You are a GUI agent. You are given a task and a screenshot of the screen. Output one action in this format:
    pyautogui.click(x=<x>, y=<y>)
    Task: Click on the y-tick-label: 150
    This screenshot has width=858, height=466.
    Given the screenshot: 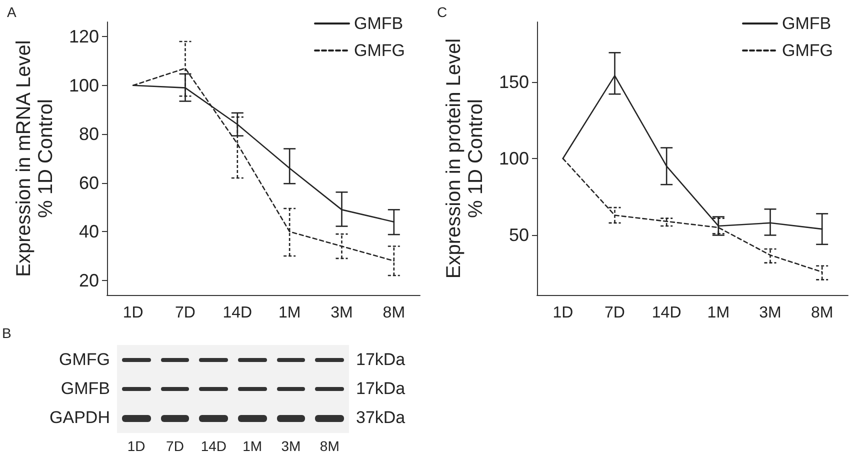 What is the action you would take?
    pyautogui.click(x=513, y=82)
    